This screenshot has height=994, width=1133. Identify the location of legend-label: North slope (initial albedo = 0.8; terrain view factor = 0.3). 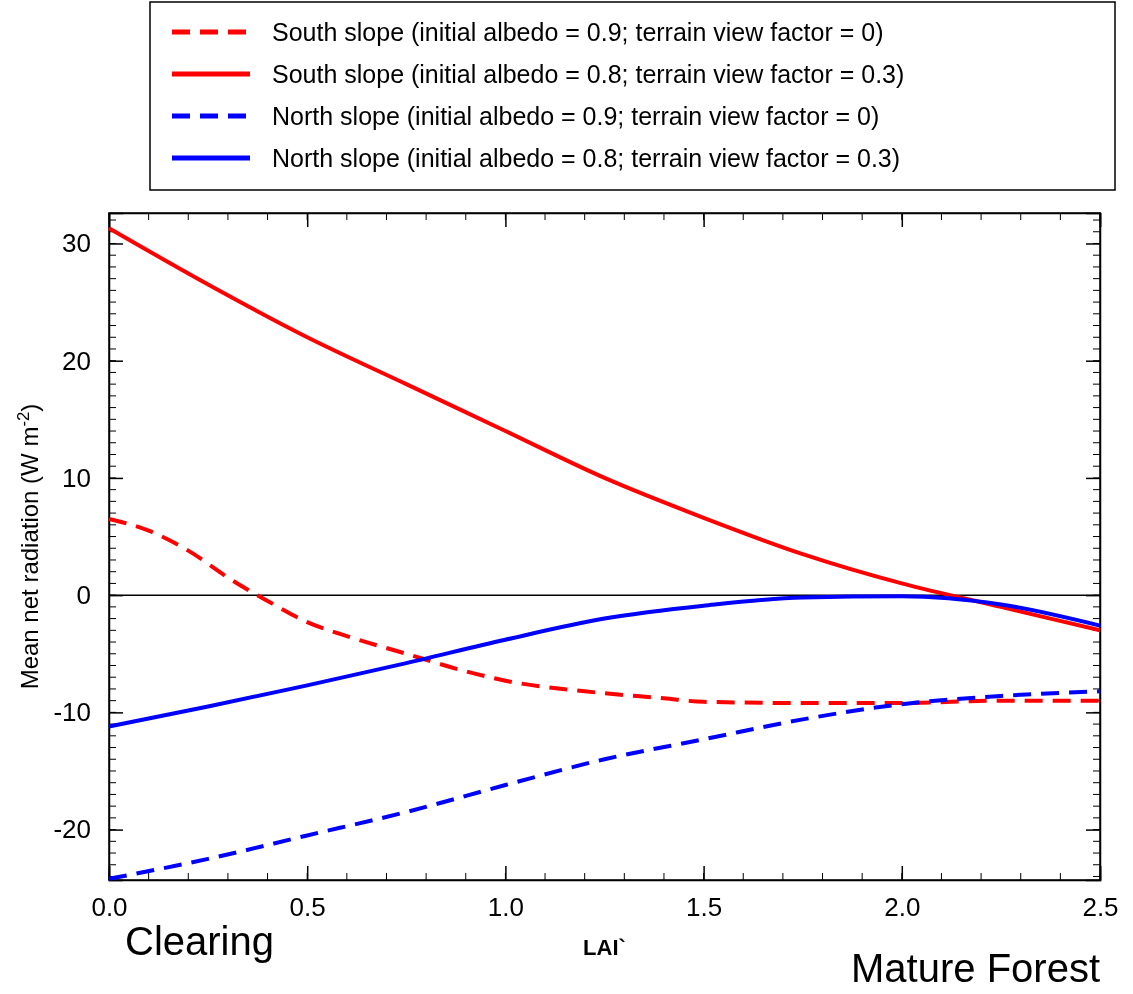
(586, 158).